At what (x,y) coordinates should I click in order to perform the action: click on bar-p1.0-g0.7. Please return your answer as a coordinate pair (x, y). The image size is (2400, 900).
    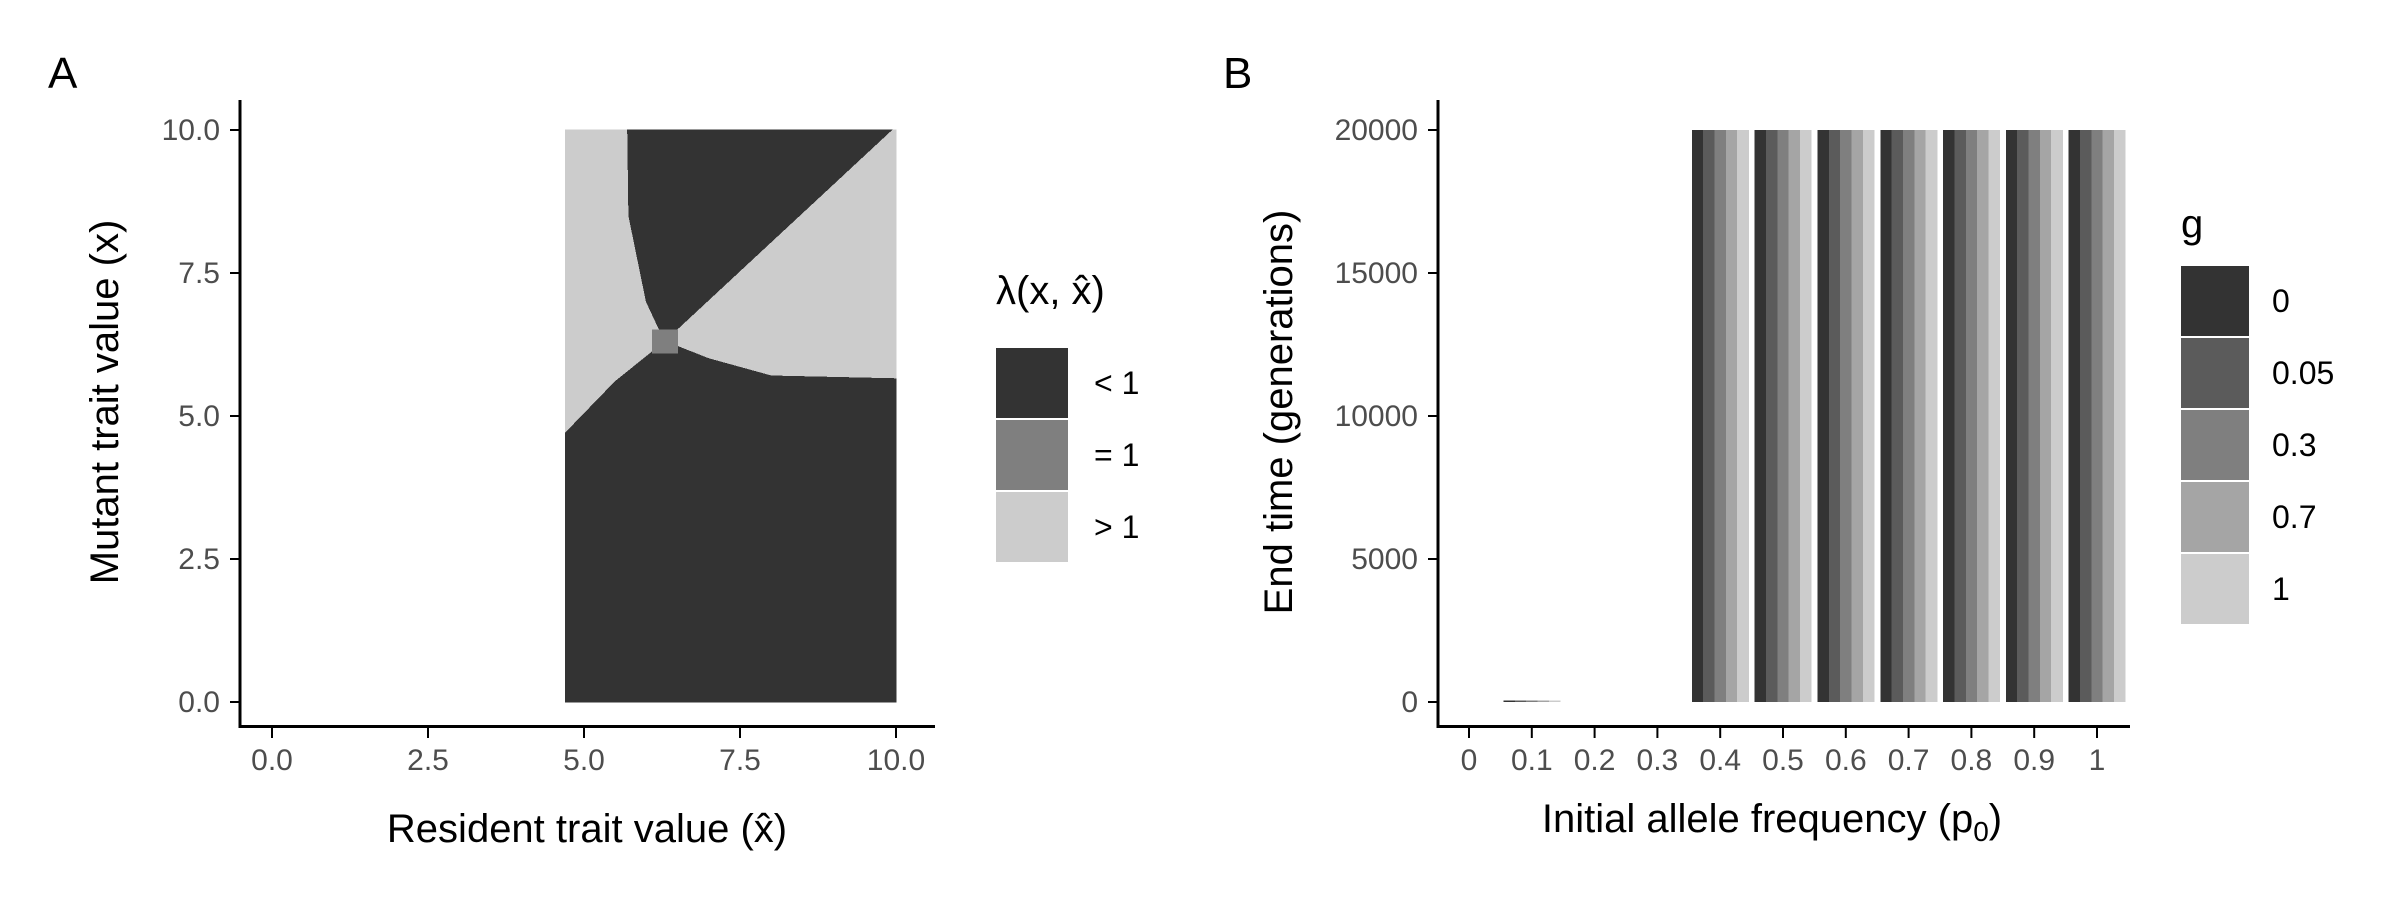
    Looking at the image, I should click on (2105, 416).